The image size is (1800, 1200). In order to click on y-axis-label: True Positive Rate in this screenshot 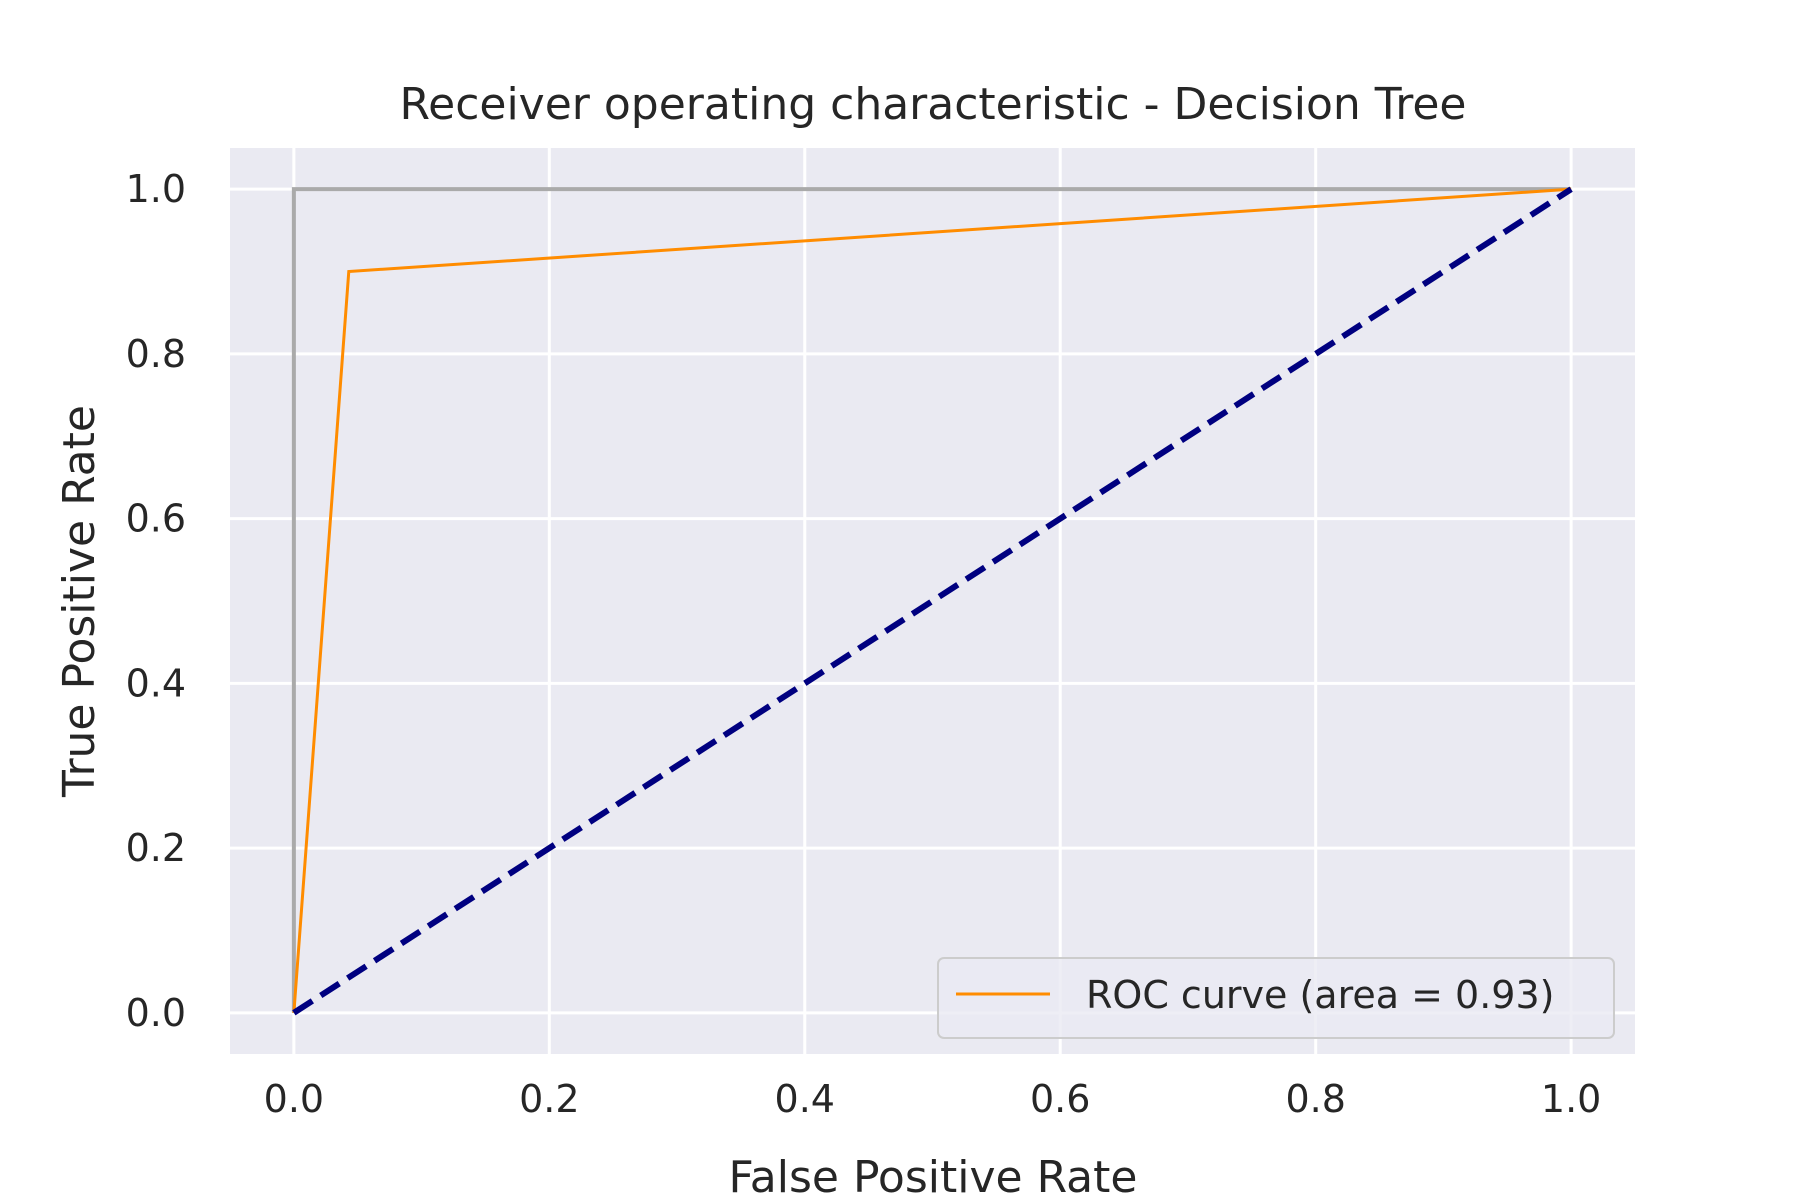, I will do `click(79, 601)`.